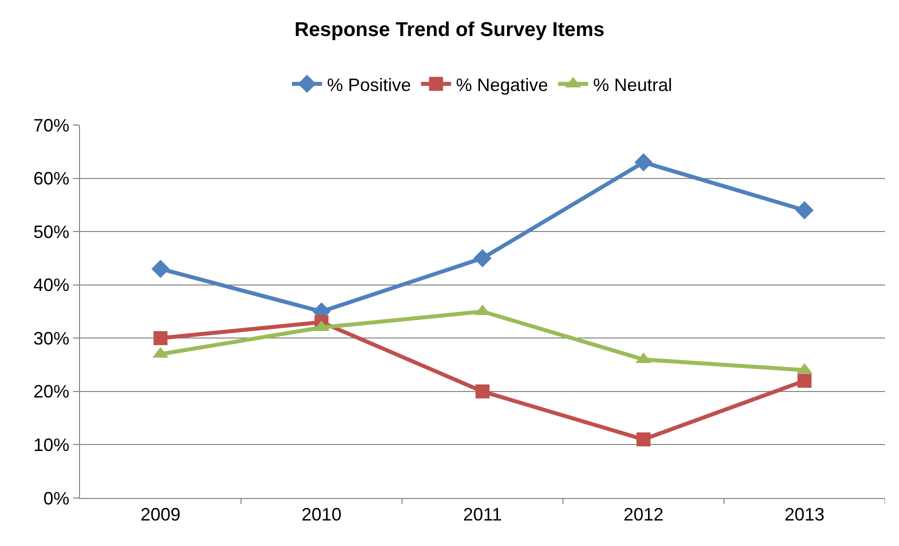 This screenshot has height=546, width=899. What do you see at coordinates (369, 84) in the screenshot?
I see `legend-label: % Positive` at bounding box center [369, 84].